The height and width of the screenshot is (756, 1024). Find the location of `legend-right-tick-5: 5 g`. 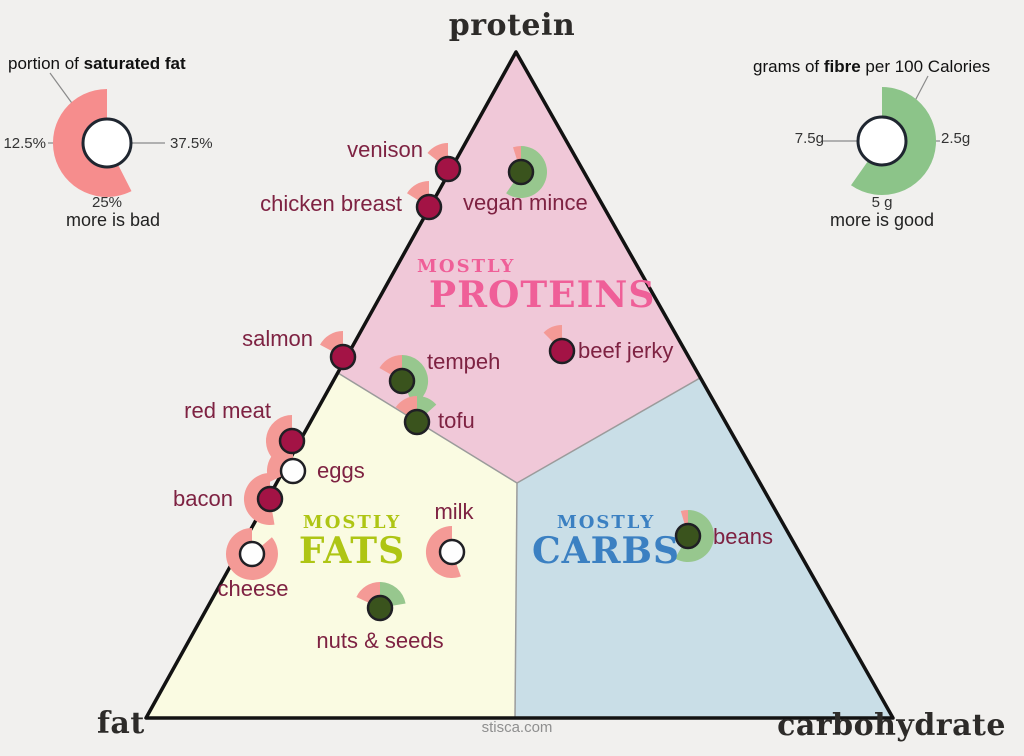

legend-right-tick-5: 5 g is located at coordinates (882, 202).